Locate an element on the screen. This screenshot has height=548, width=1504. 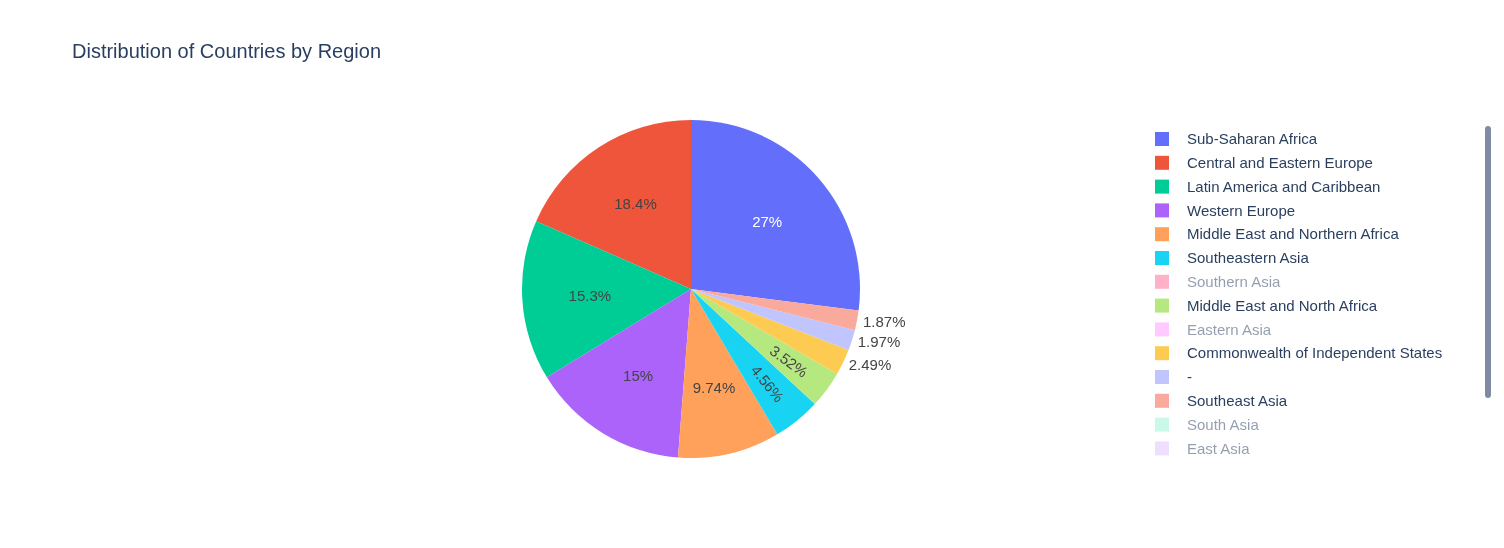
legend-label: Southeast Asia is located at coordinates (1237, 401).